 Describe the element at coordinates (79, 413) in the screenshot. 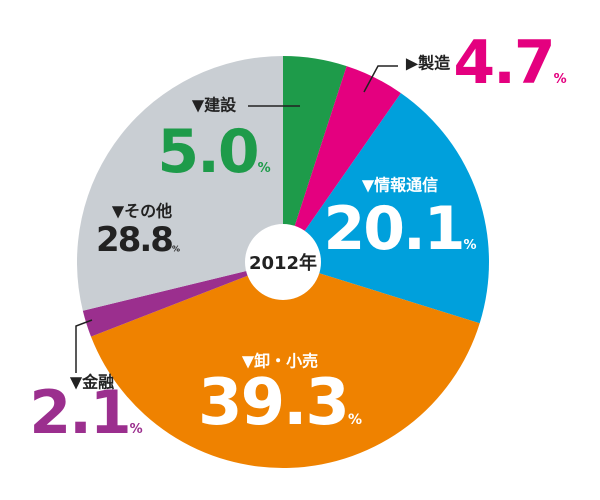

I see `value-number: 2.1` at that location.